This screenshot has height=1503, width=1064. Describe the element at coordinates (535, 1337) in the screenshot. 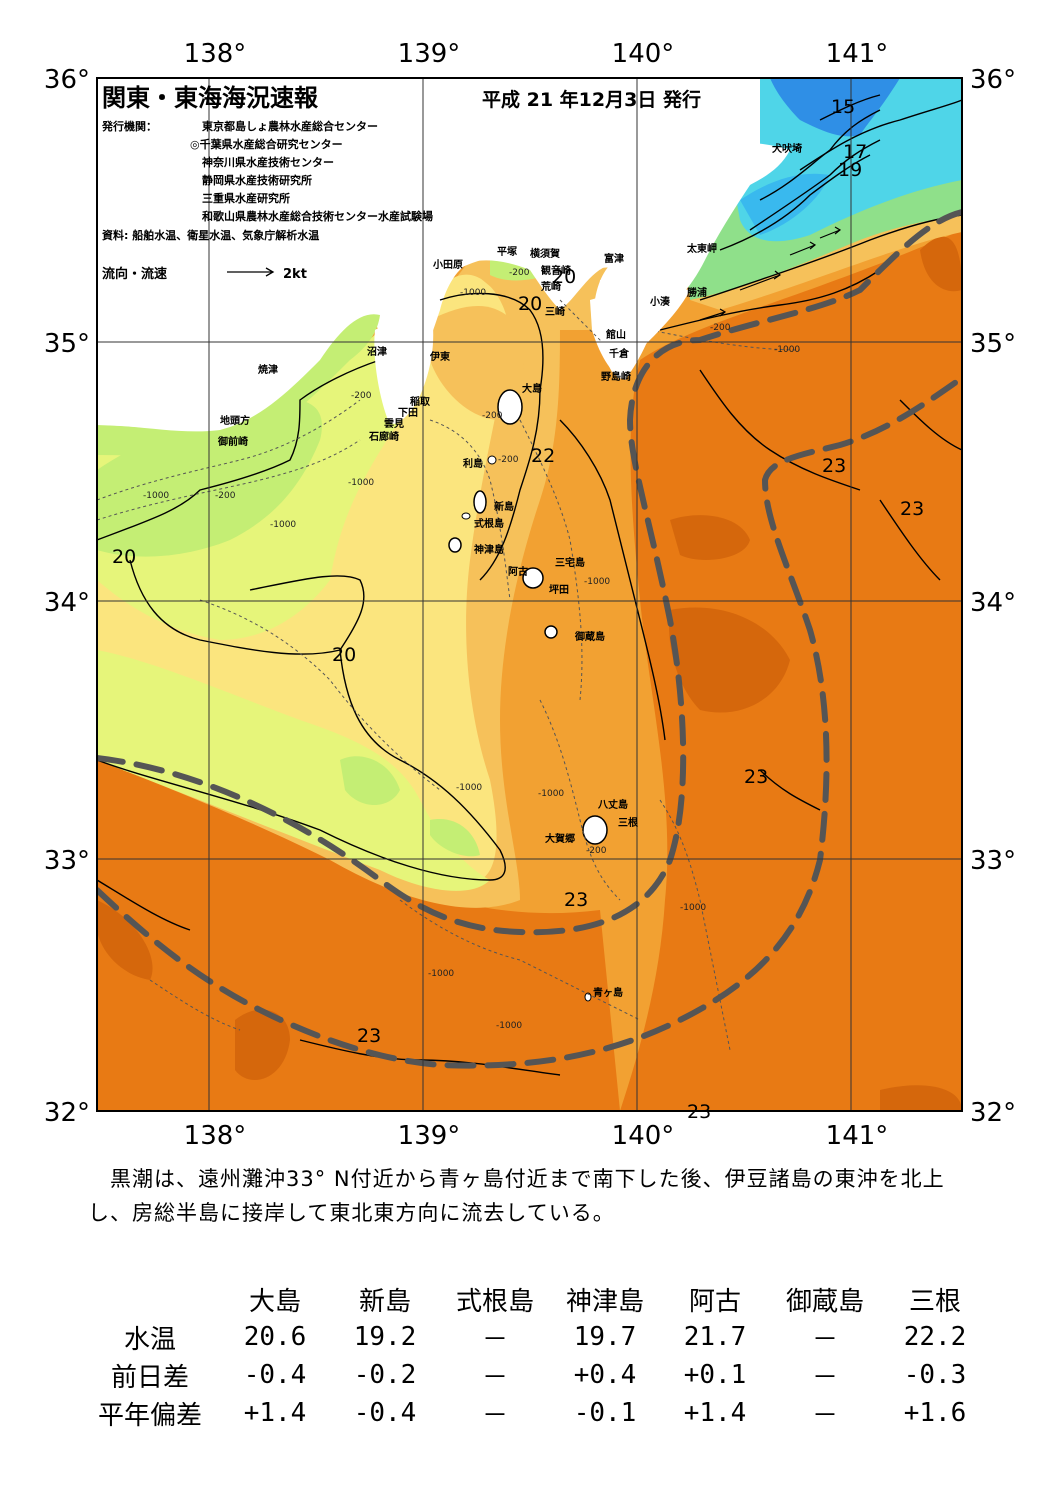

I see `table-row: 水温 20.6 19.2 － 19.7 21.7 － 22.2` at that location.